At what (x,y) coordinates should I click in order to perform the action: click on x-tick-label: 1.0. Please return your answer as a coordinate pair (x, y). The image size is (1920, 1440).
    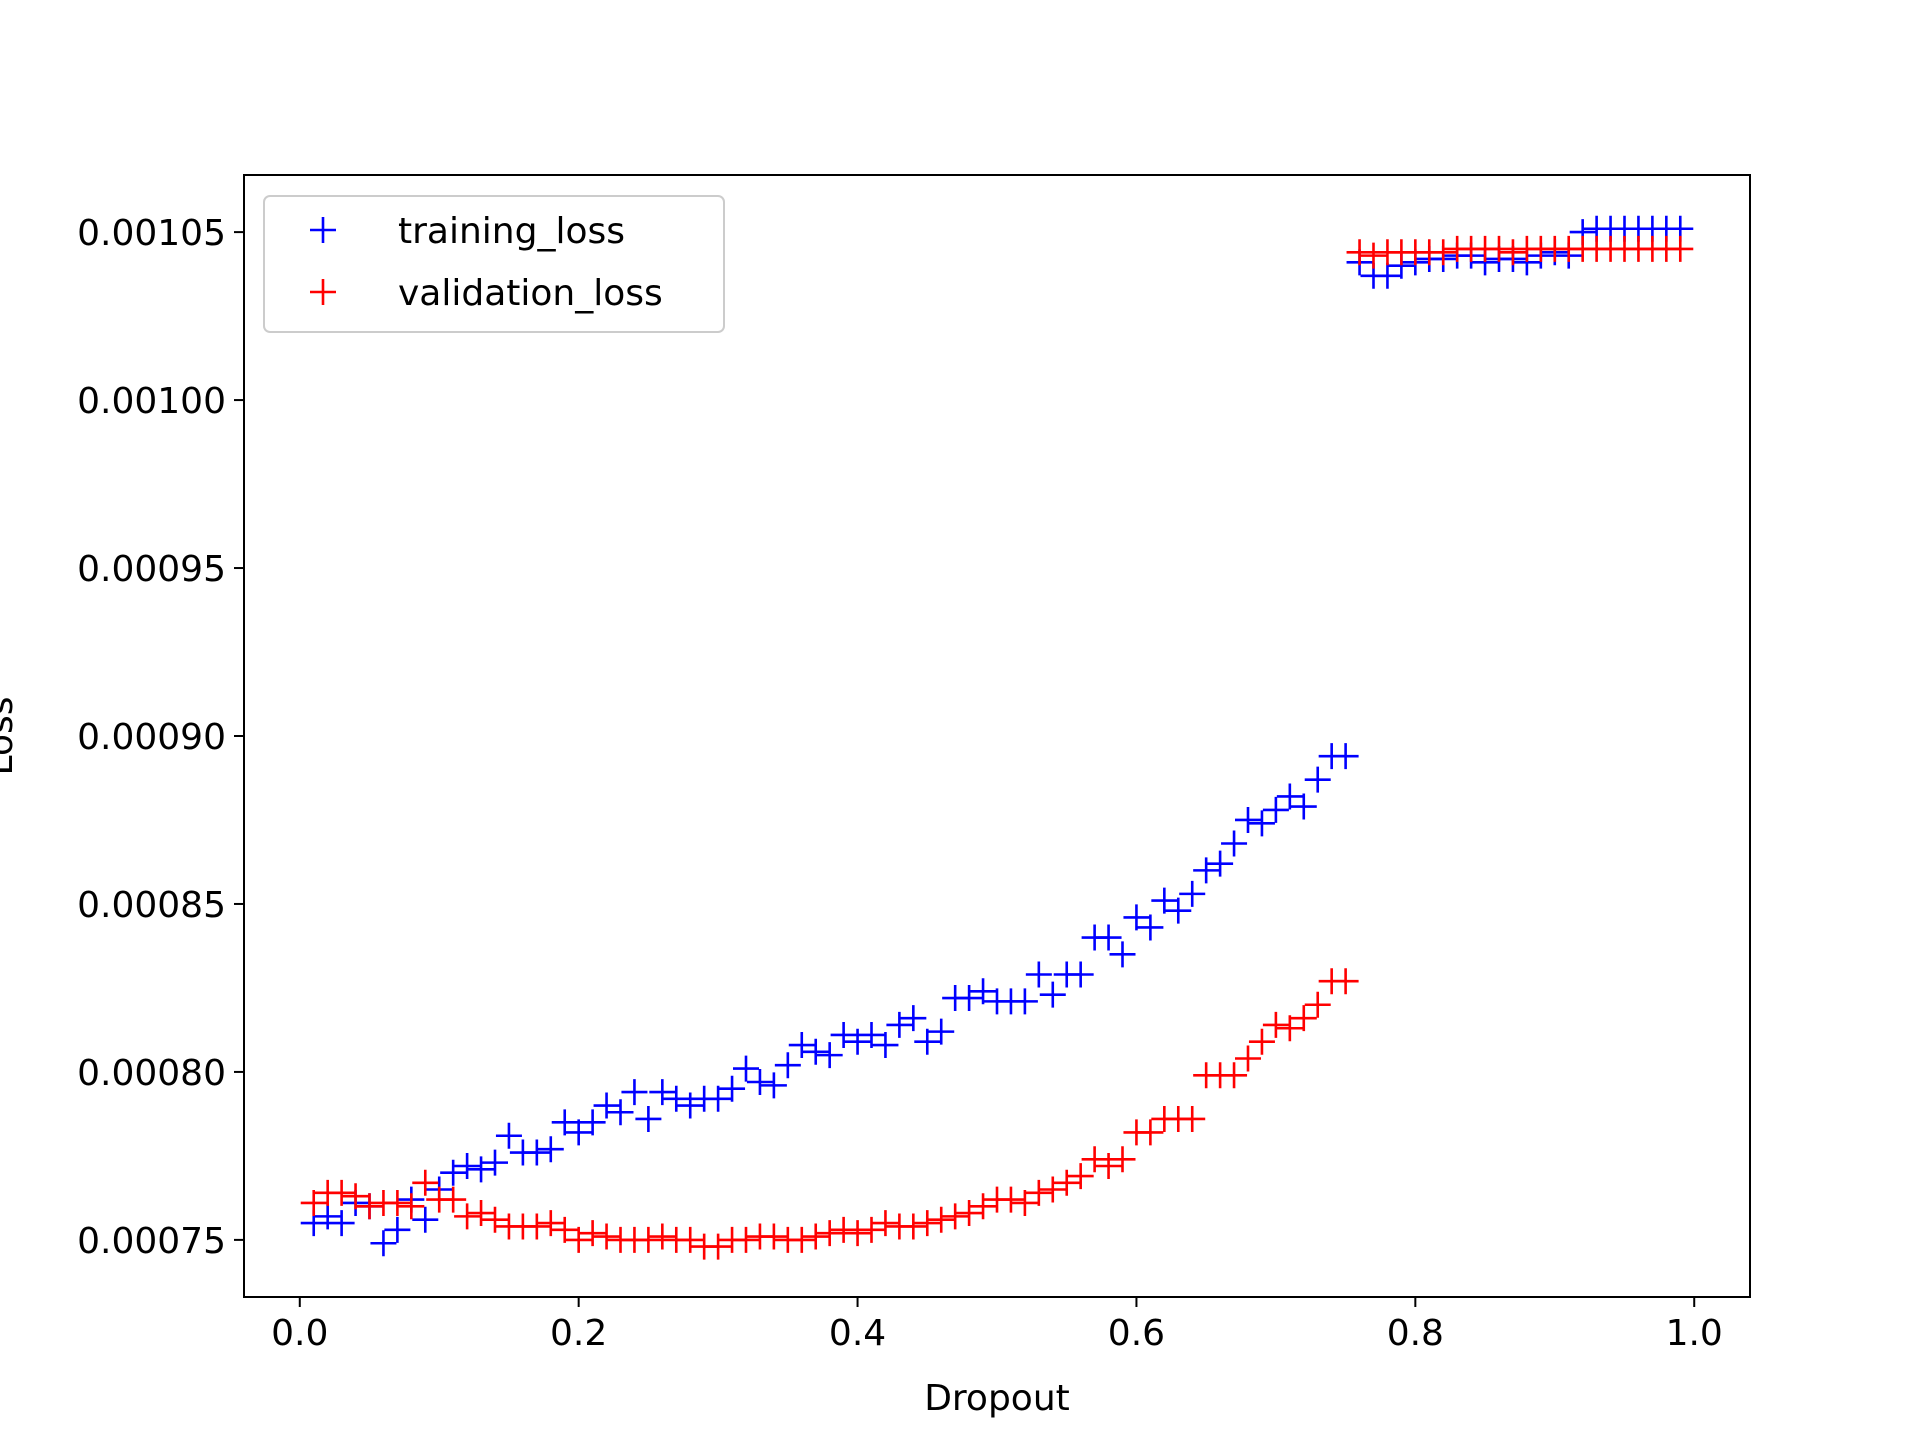
    Looking at the image, I should click on (1694, 1333).